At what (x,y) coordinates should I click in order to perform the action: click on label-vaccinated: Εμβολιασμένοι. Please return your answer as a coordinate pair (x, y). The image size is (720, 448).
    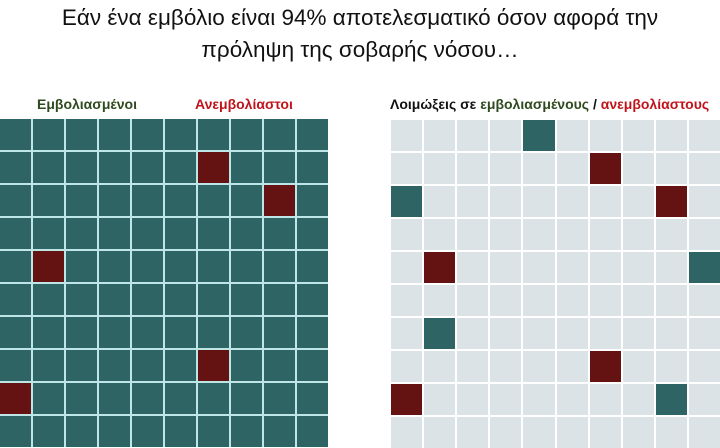
    Looking at the image, I should click on (87, 104).